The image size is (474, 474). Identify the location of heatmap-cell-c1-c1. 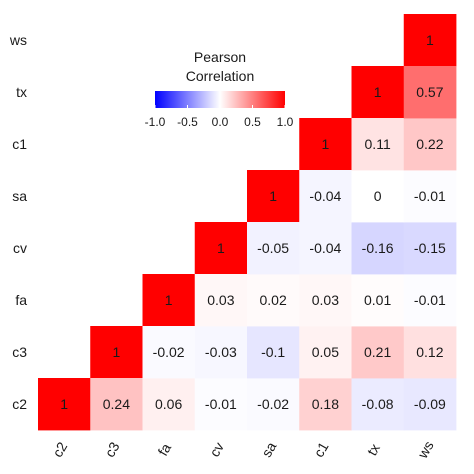
(325, 144).